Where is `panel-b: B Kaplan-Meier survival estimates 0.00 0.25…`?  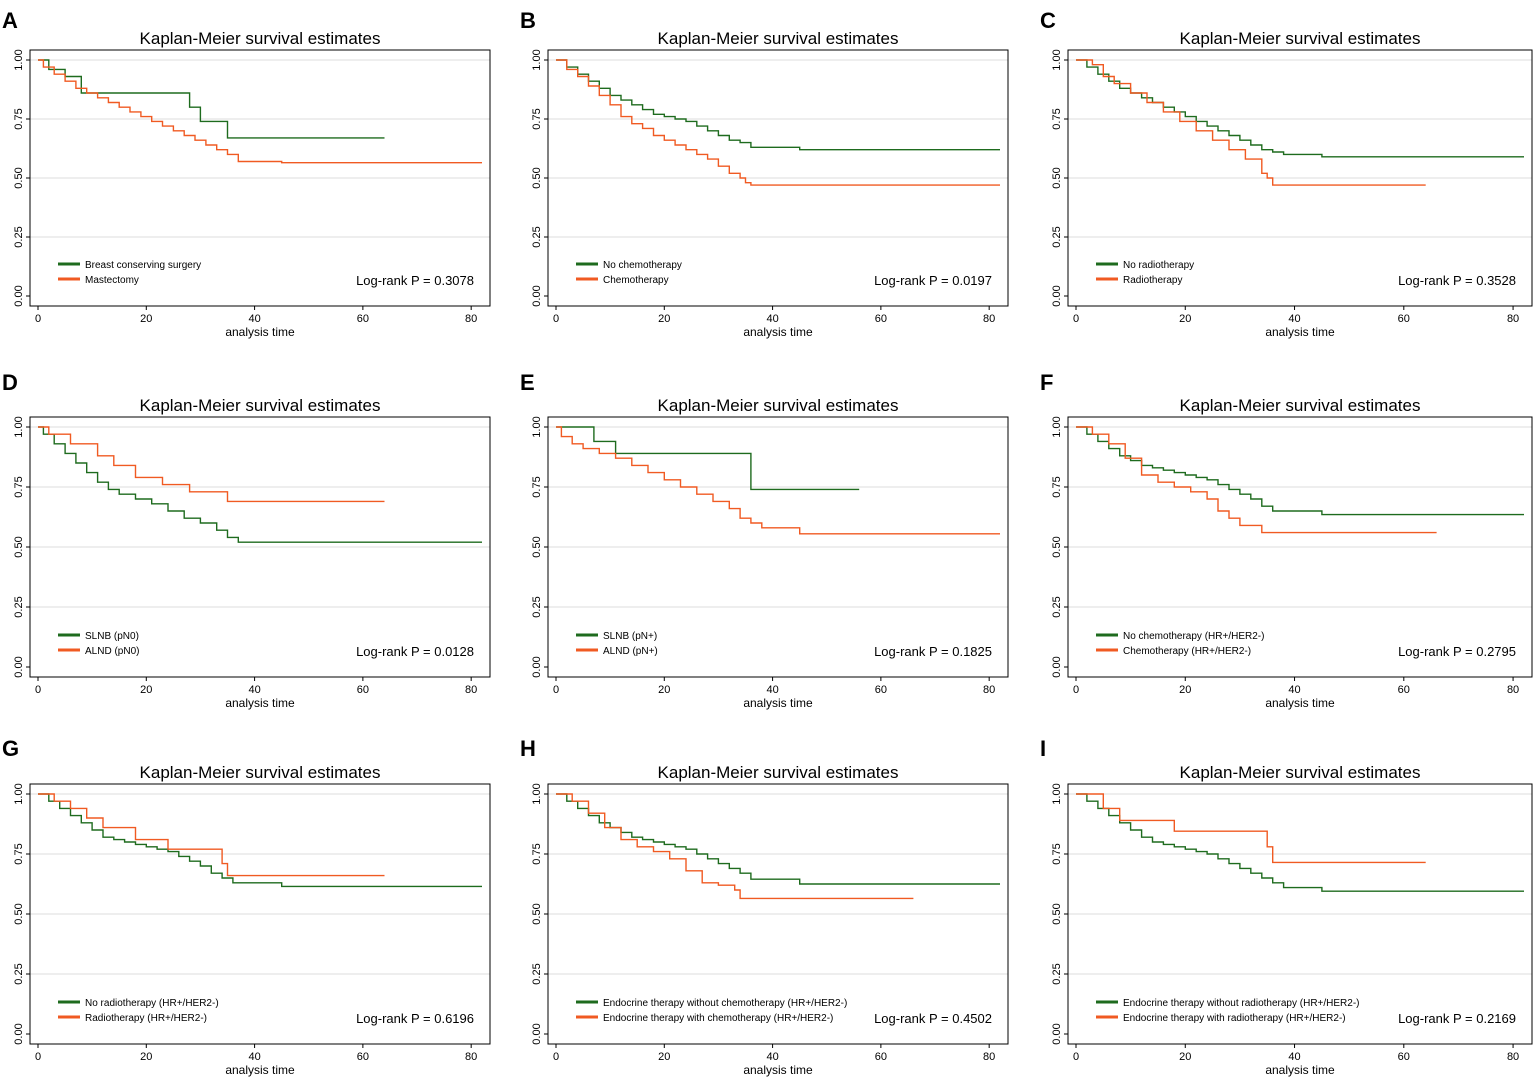 panel-b: B Kaplan-Meier survival estimates 0.00 0.25… is located at coordinates (764, 173).